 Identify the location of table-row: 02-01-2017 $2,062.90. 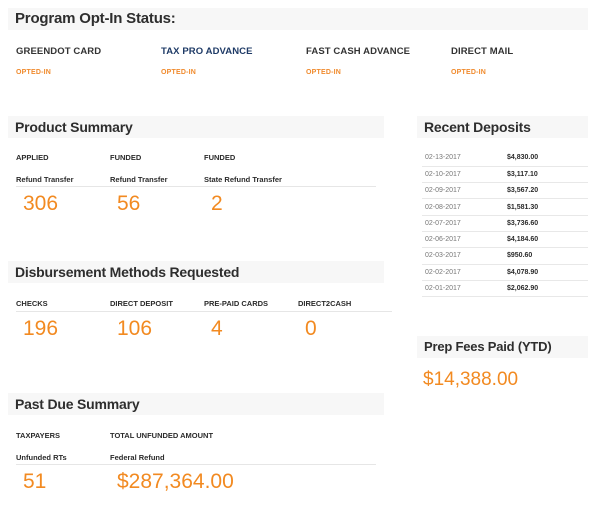
(505, 289).